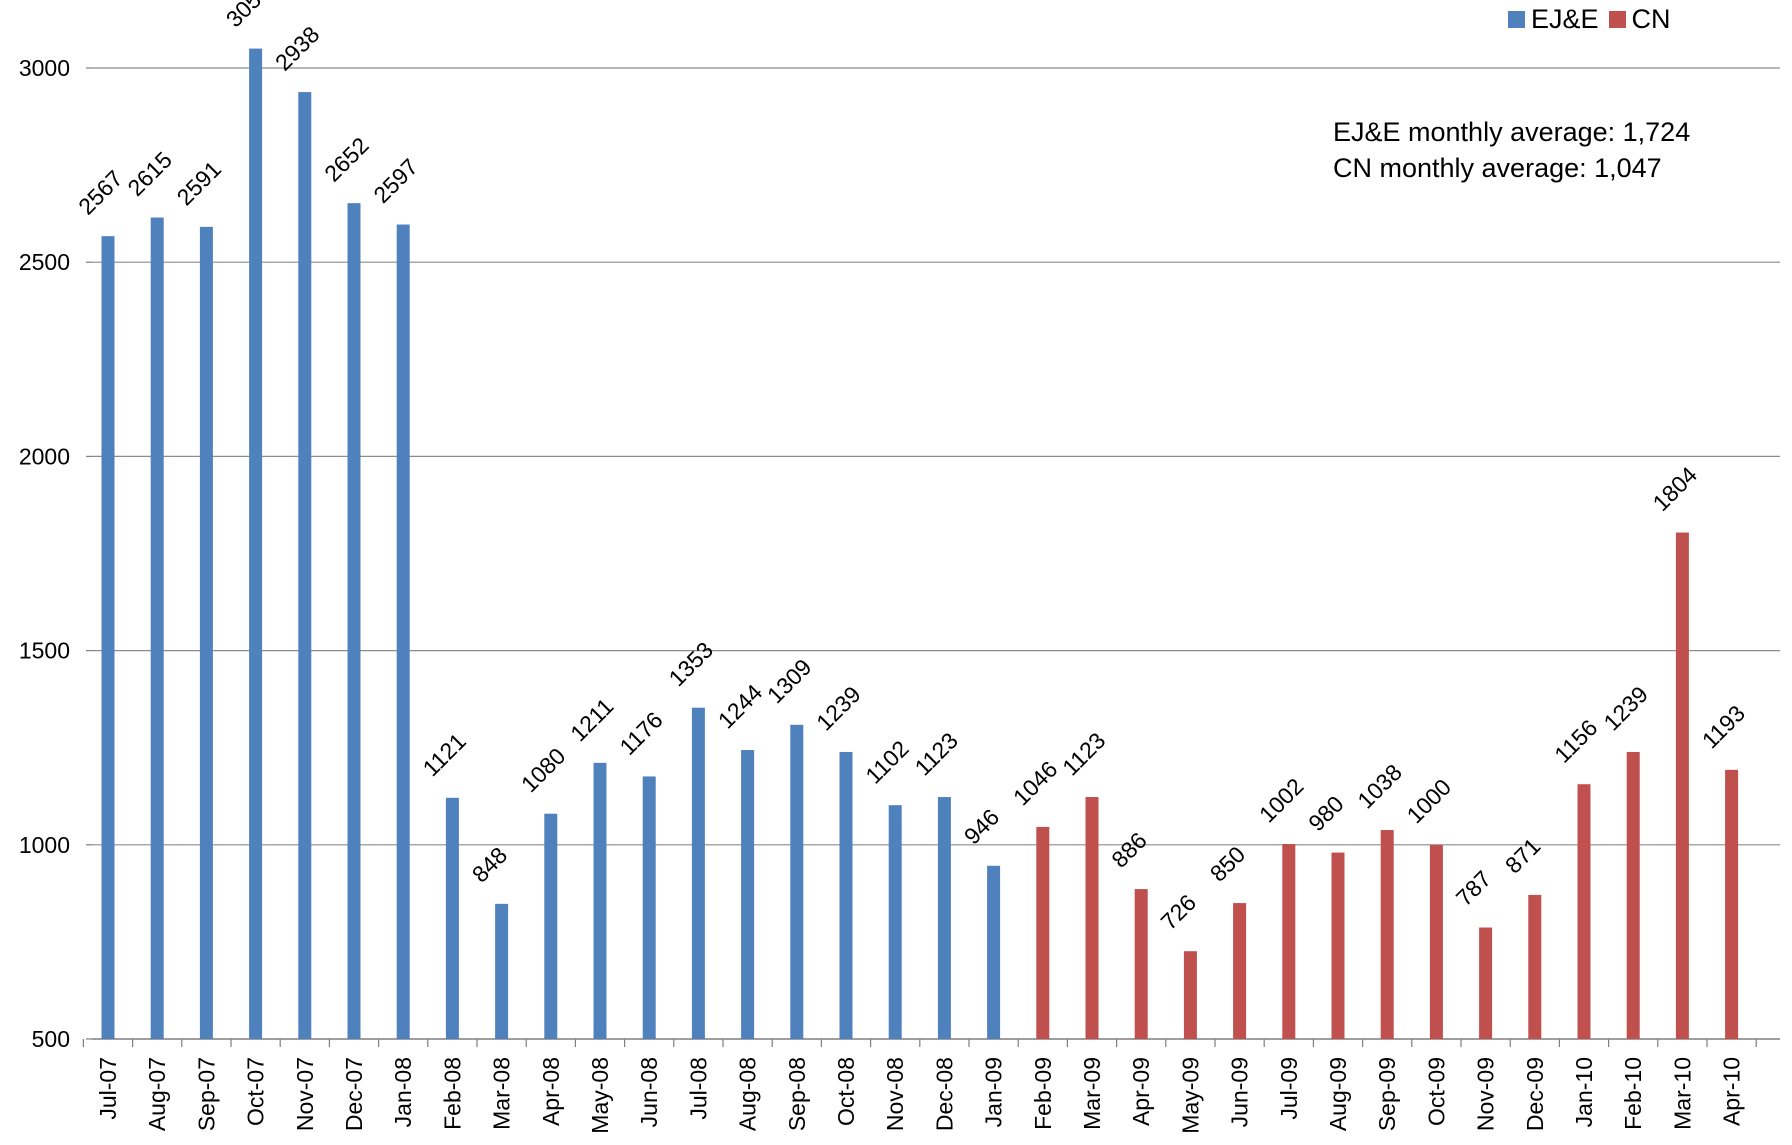  Describe the element at coordinates (551, 1091) in the screenshot. I see `x-tick-label: Apr-08` at that location.